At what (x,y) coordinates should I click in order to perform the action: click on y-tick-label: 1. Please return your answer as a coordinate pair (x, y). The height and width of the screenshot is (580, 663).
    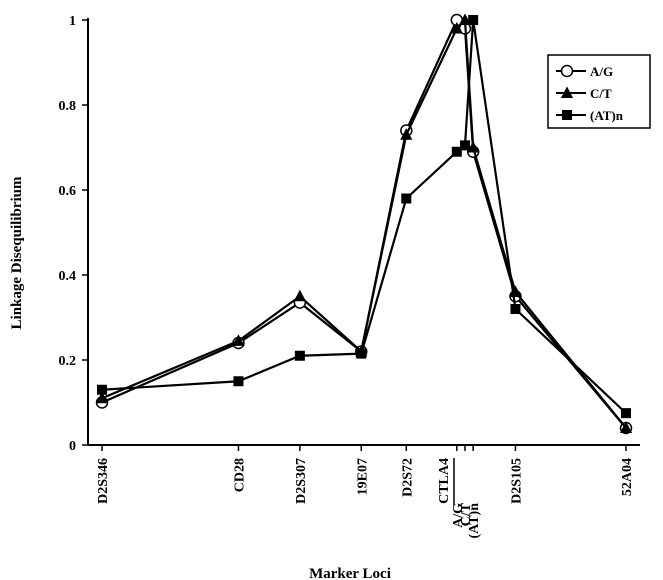
    Looking at the image, I should click on (72, 21).